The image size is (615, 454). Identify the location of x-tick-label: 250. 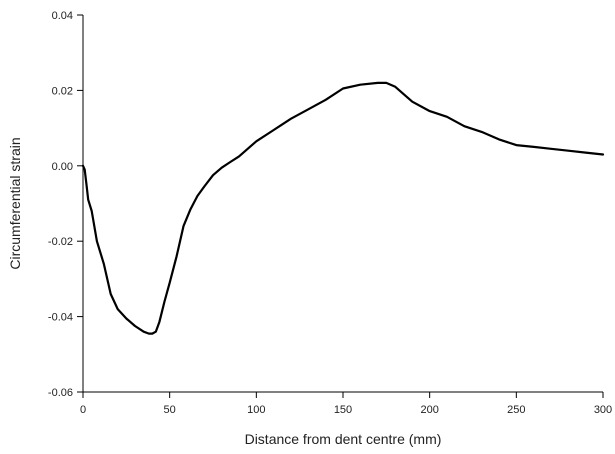
(516, 410).